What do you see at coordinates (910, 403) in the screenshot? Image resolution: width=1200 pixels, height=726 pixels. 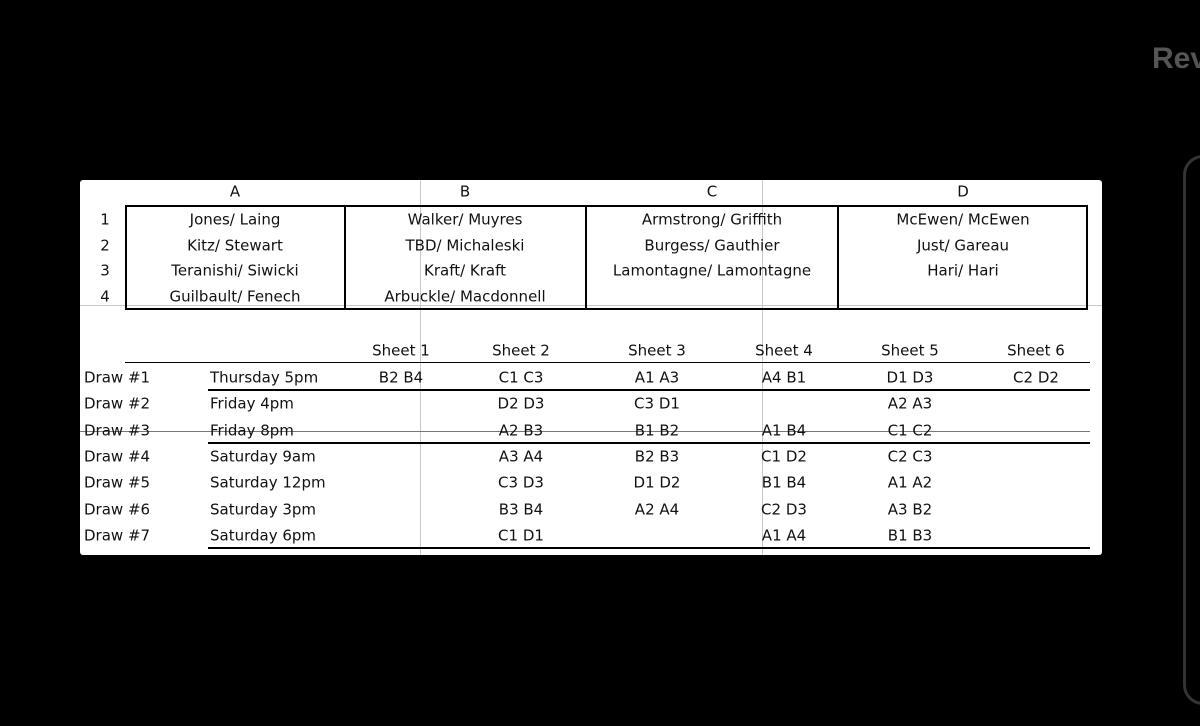 I see `game: A2 A3` at bounding box center [910, 403].